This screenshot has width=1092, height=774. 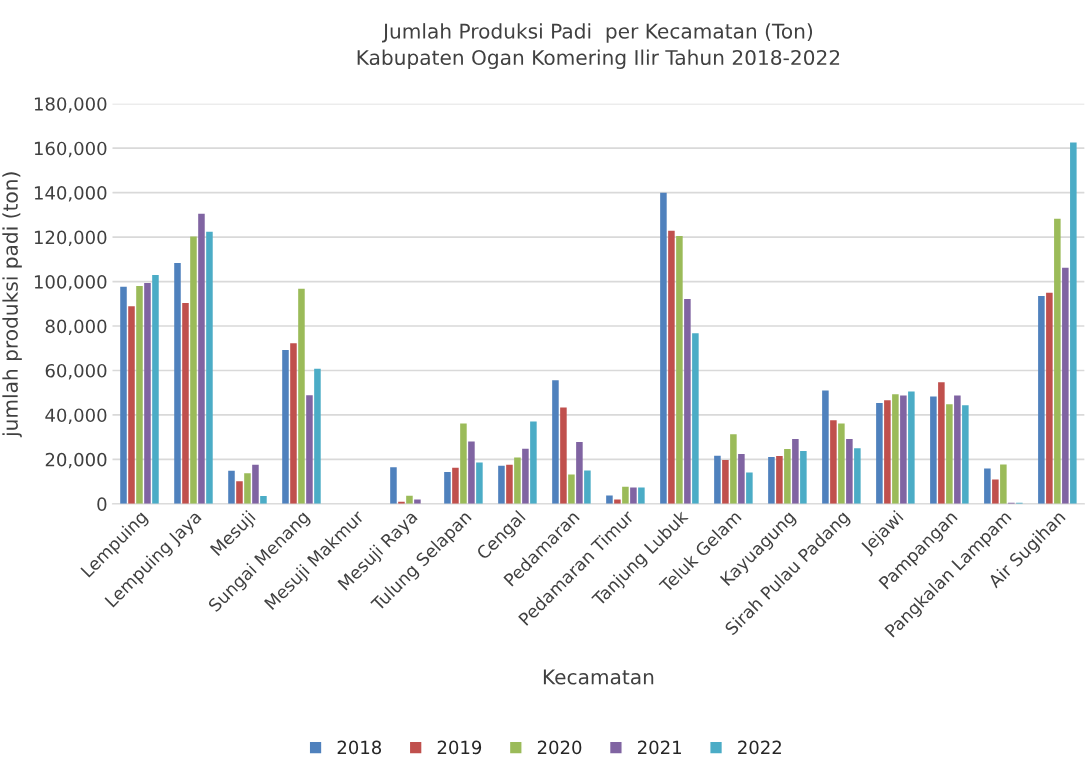 I want to click on y-tick-label: 120,000, so click(x=70, y=238).